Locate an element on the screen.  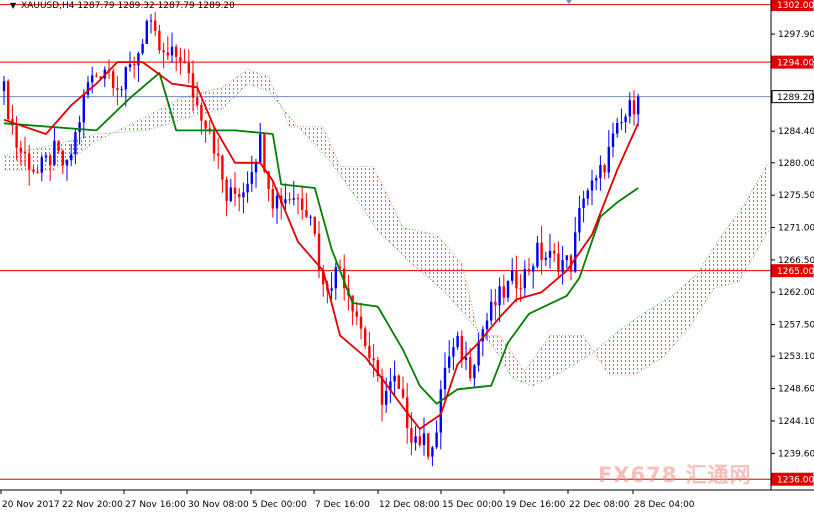
y-tick-label: 1284.40 is located at coordinates (796, 132).